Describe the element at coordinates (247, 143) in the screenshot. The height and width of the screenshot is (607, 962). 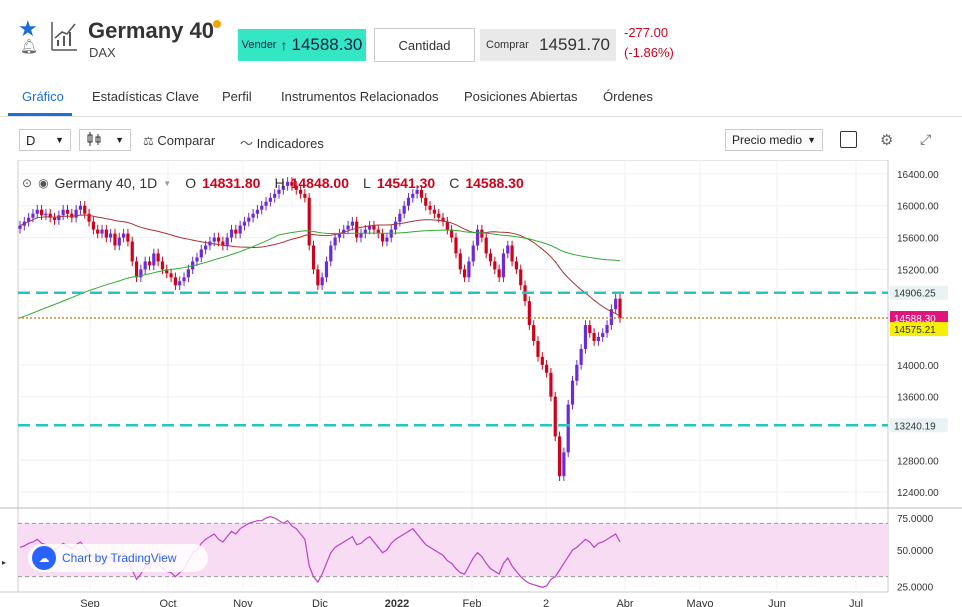
I see `indicators-icon: 〜` at that location.